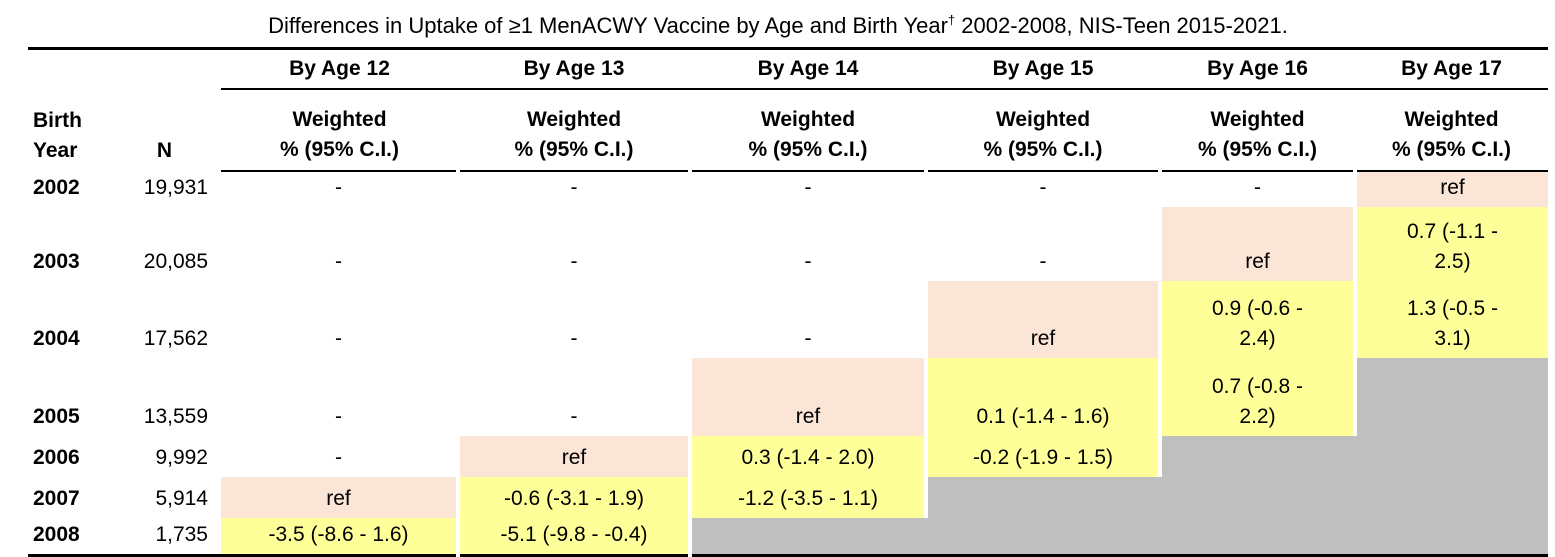 The width and height of the screenshot is (1555, 557). What do you see at coordinates (56, 338) in the screenshot?
I see `year-cell: 2004` at bounding box center [56, 338].